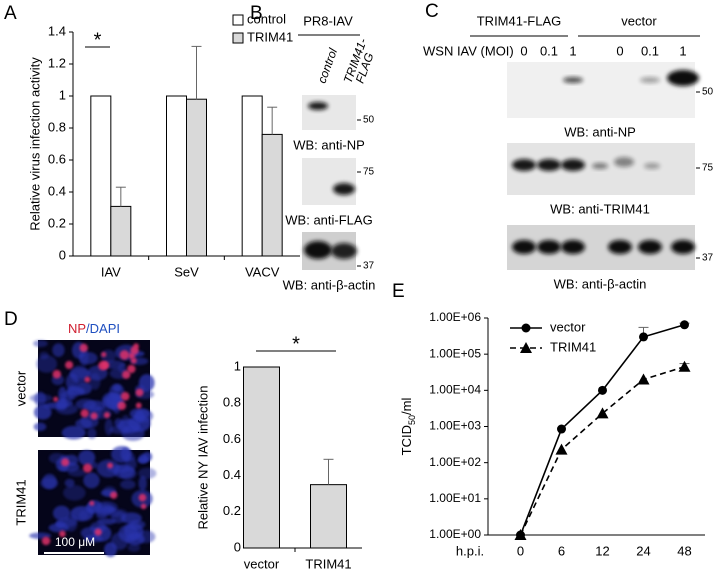  I want to click on significance-mark: *, so click(98, 40).